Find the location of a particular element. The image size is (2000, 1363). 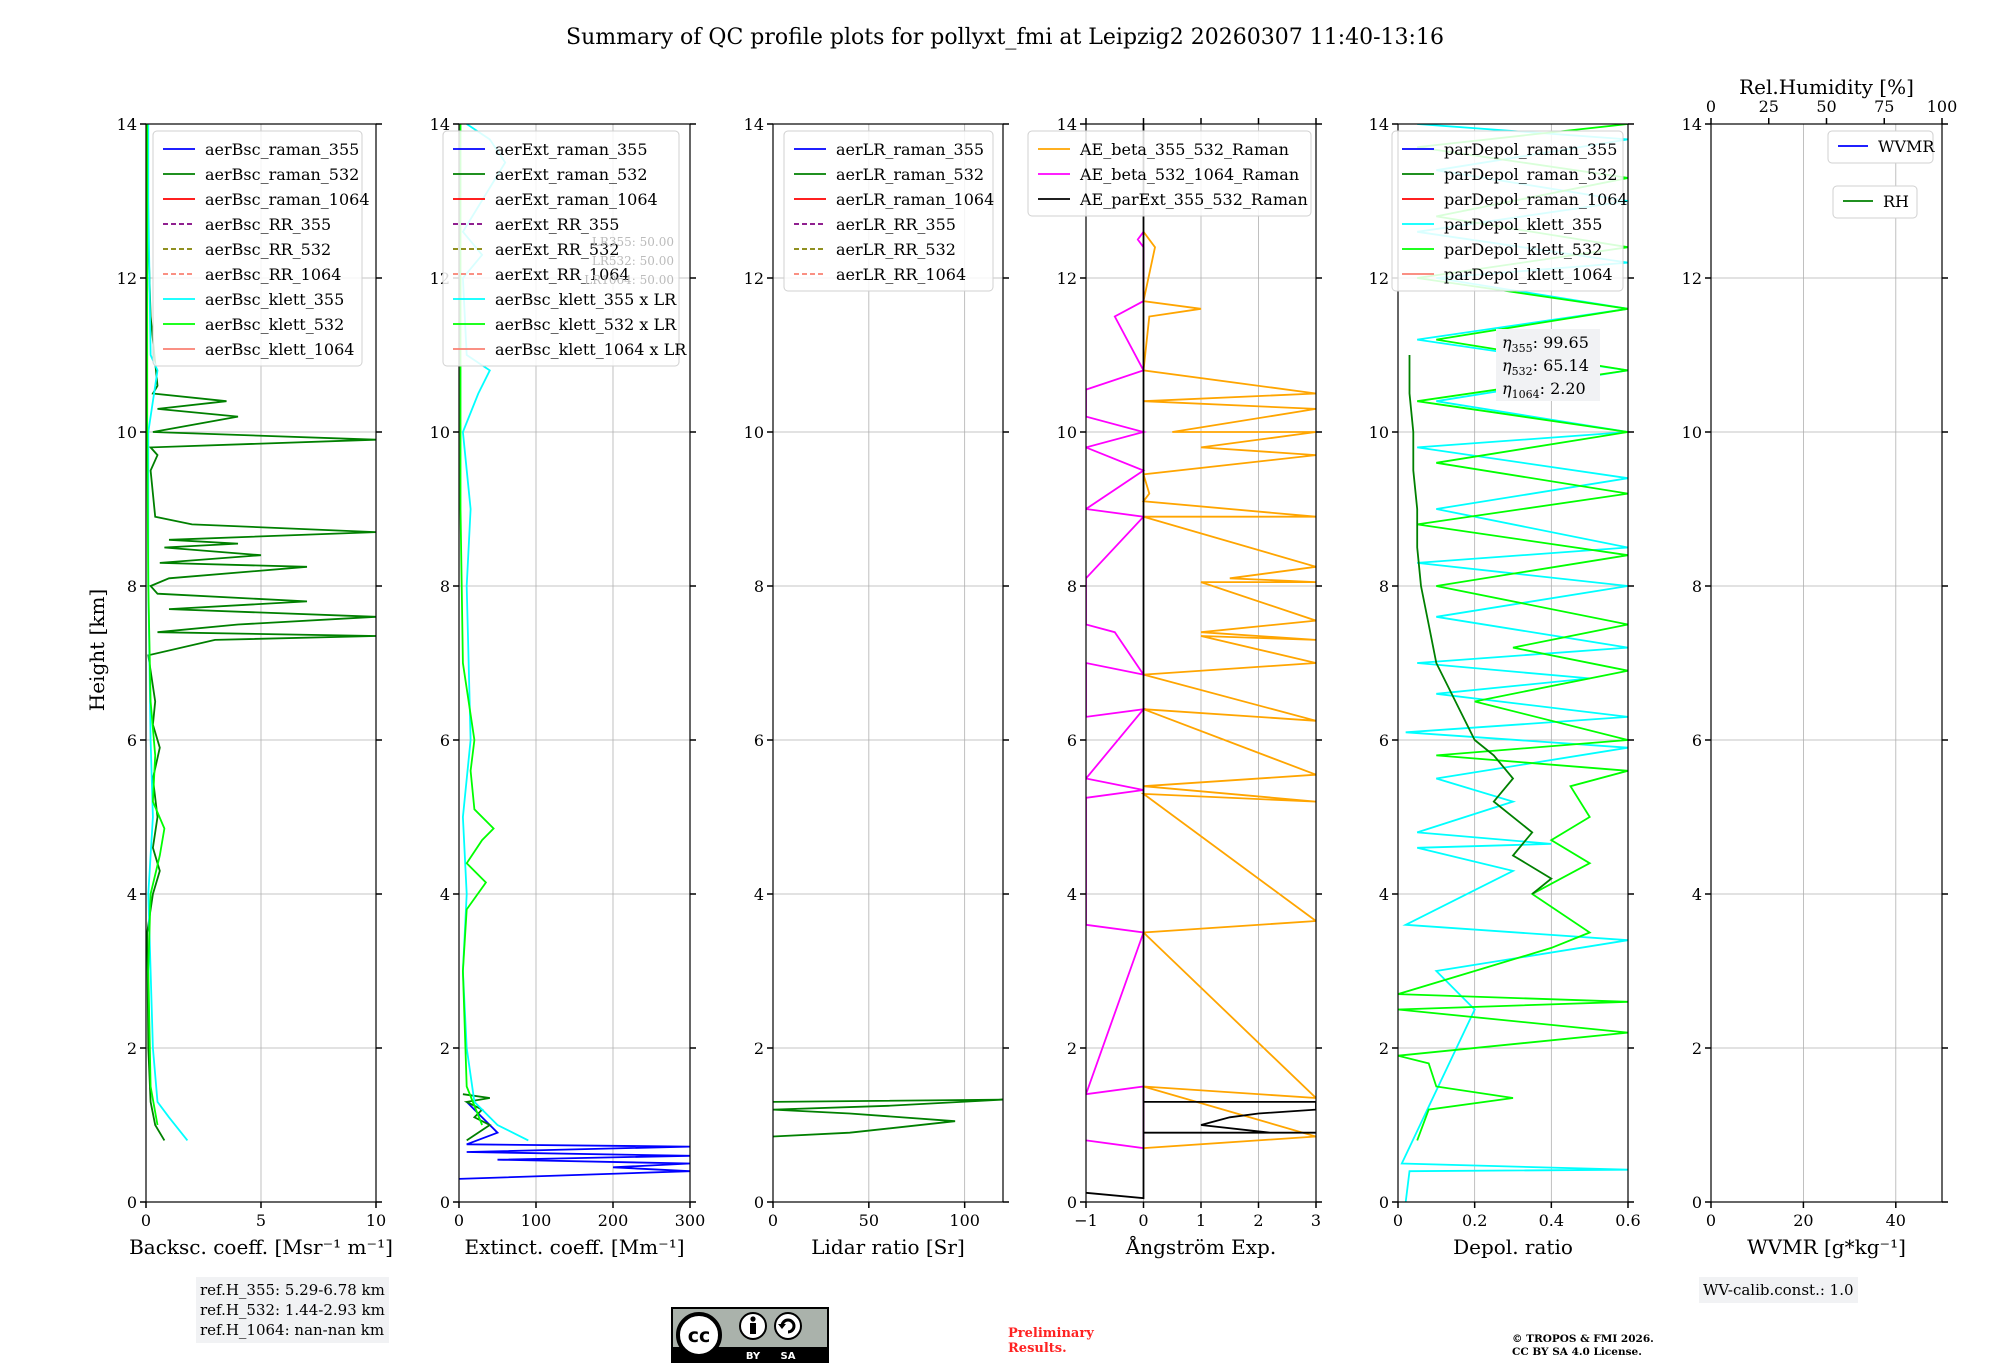

preliminary-line-2: Results. is located at coordinates (1037, 1348).